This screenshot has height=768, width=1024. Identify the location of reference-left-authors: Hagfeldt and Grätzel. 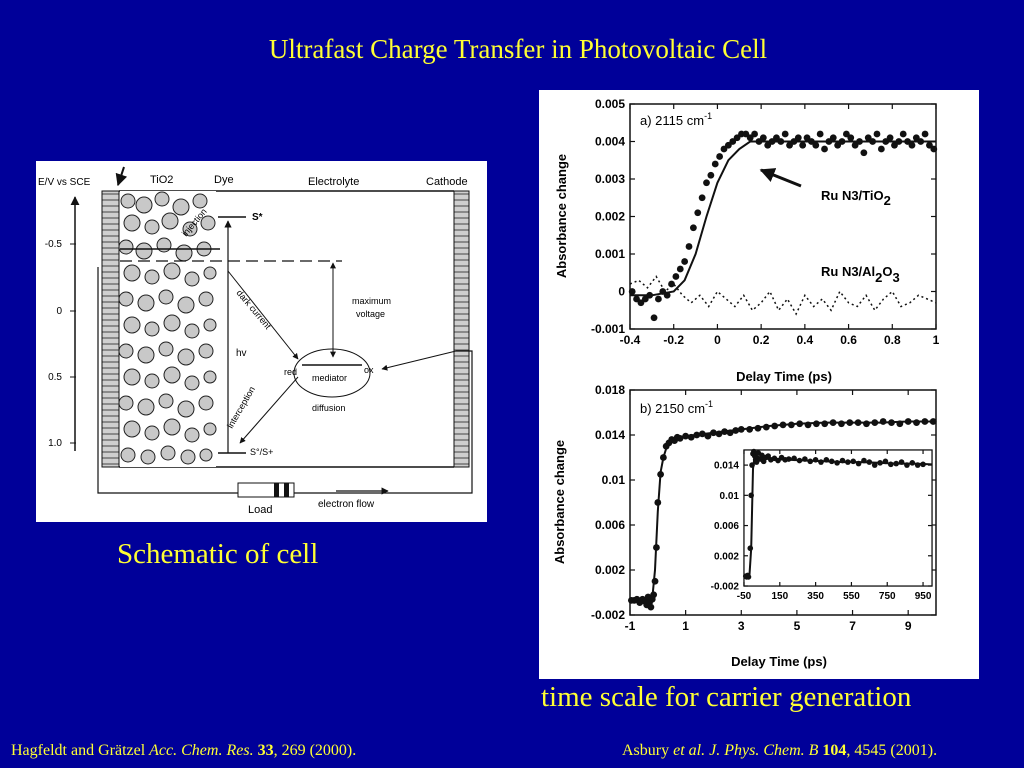
(80, 750).